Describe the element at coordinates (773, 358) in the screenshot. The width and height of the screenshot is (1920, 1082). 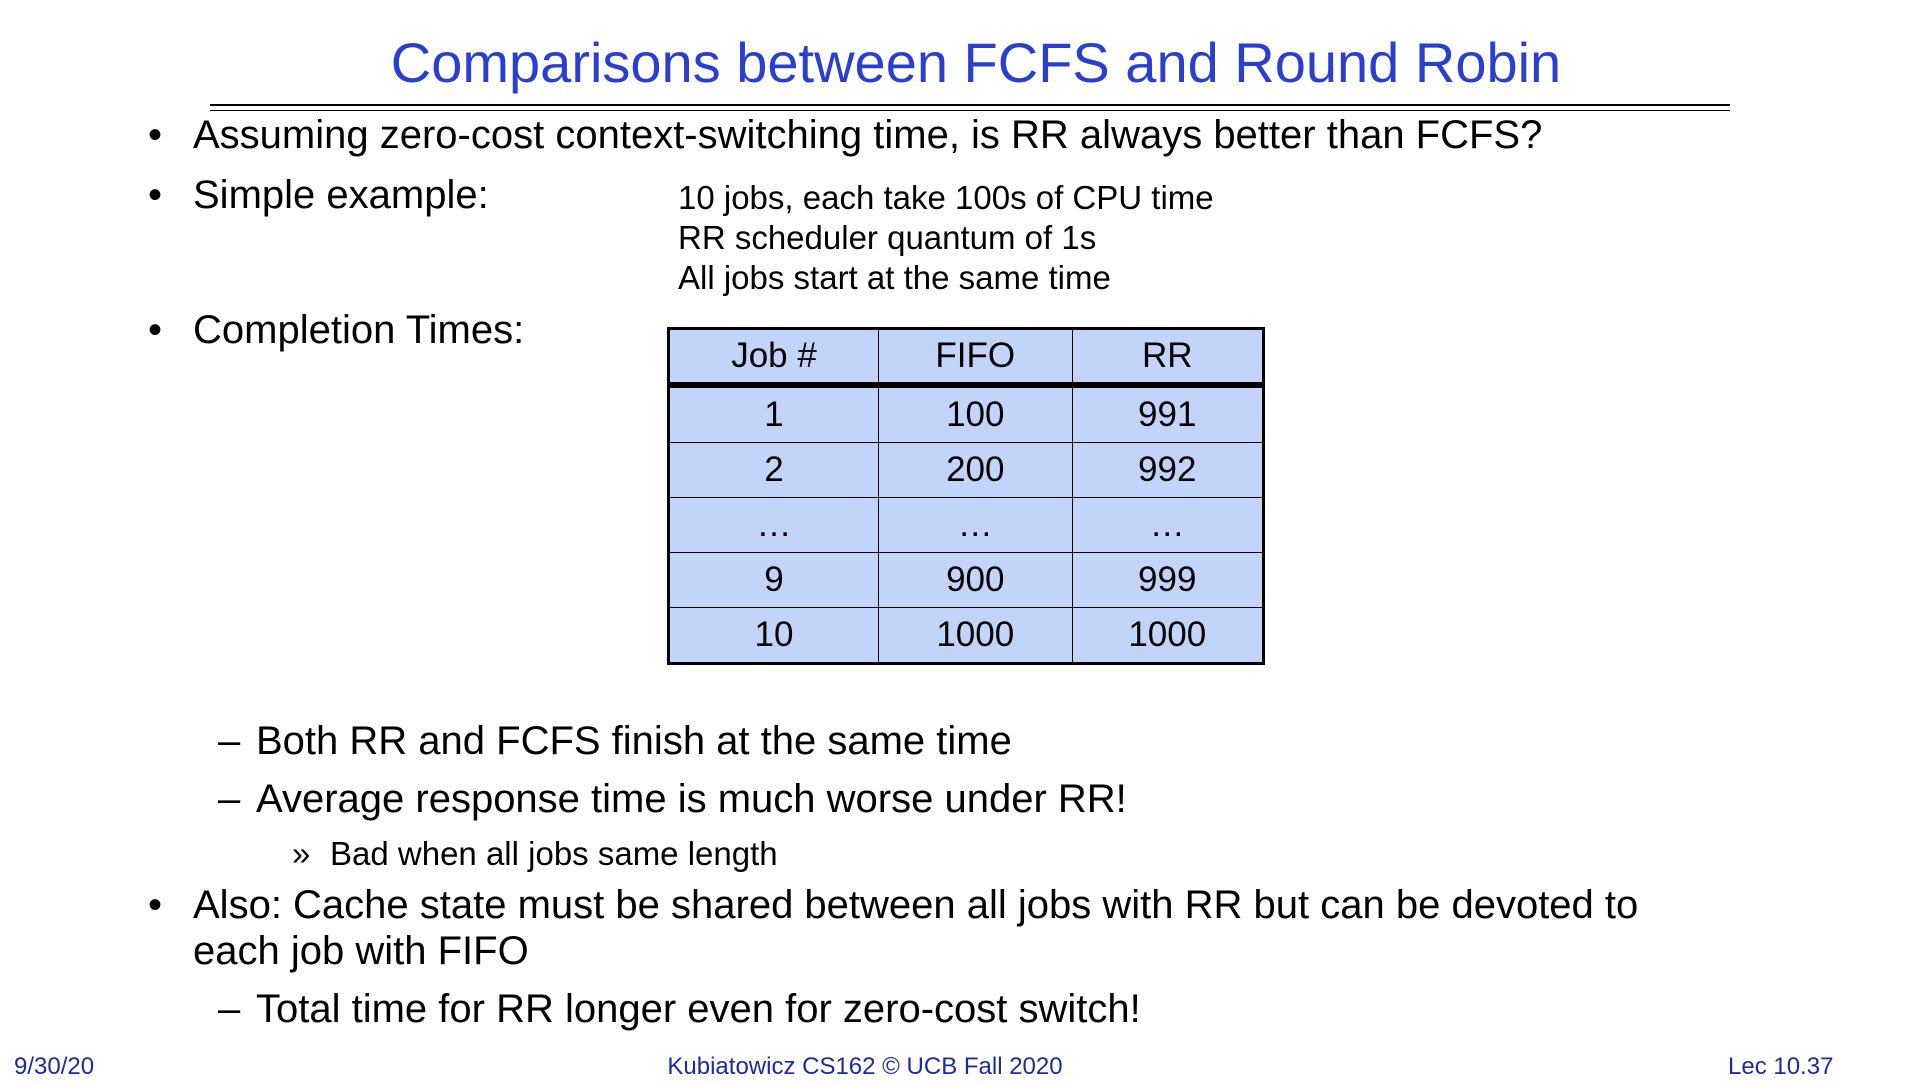
I see `header-job: Job #` at that location.